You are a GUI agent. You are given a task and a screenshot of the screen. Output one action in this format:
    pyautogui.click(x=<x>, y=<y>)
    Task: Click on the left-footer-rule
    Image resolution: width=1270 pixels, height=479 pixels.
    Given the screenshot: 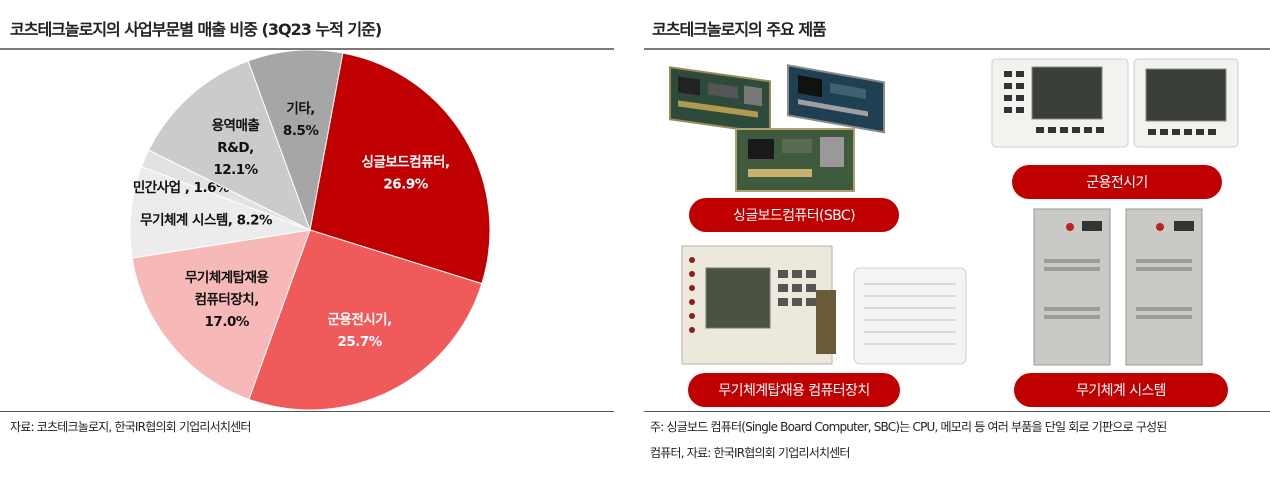 What is the action you would take?
    pyautogui.click(x=307, y=411)
    